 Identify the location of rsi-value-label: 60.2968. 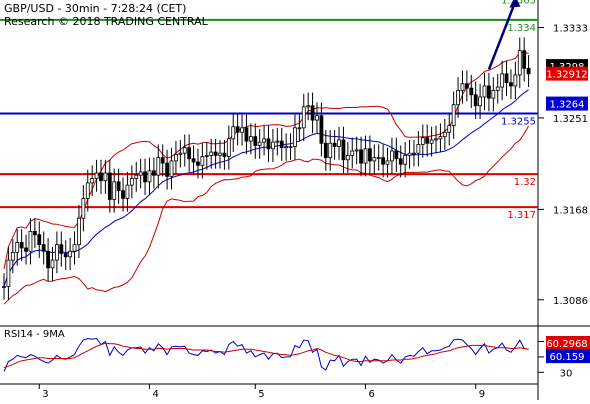
(566, 344).